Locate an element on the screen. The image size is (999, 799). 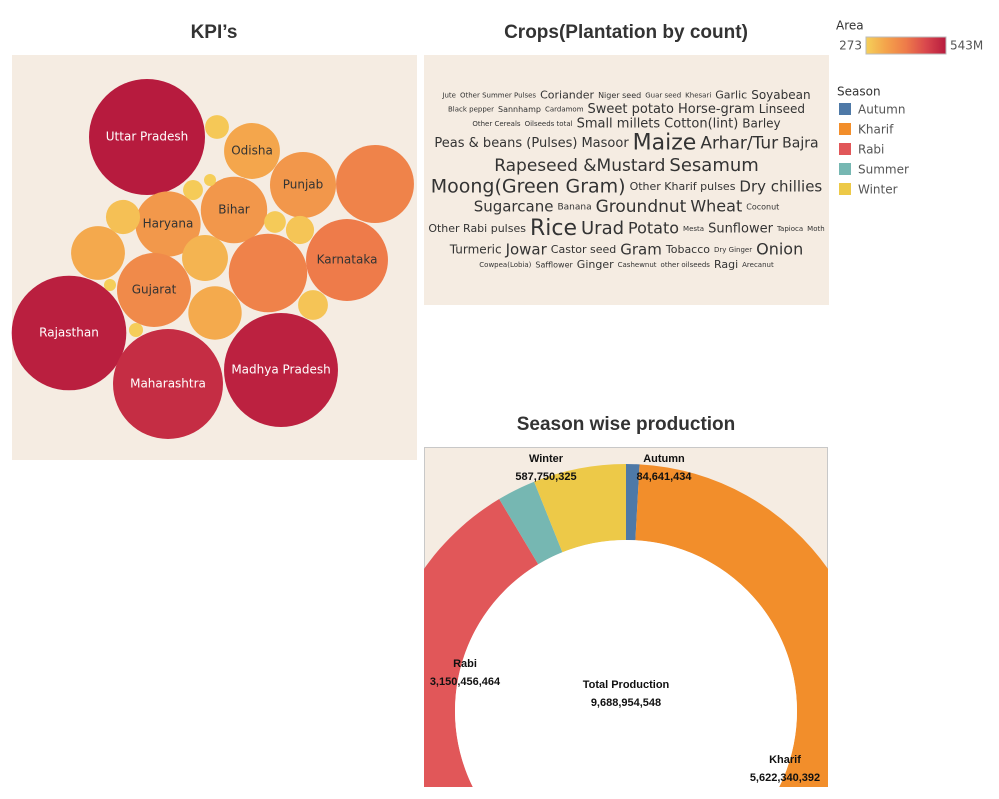
bubble-label: Rajasthan is located at coordinates (69, 333).